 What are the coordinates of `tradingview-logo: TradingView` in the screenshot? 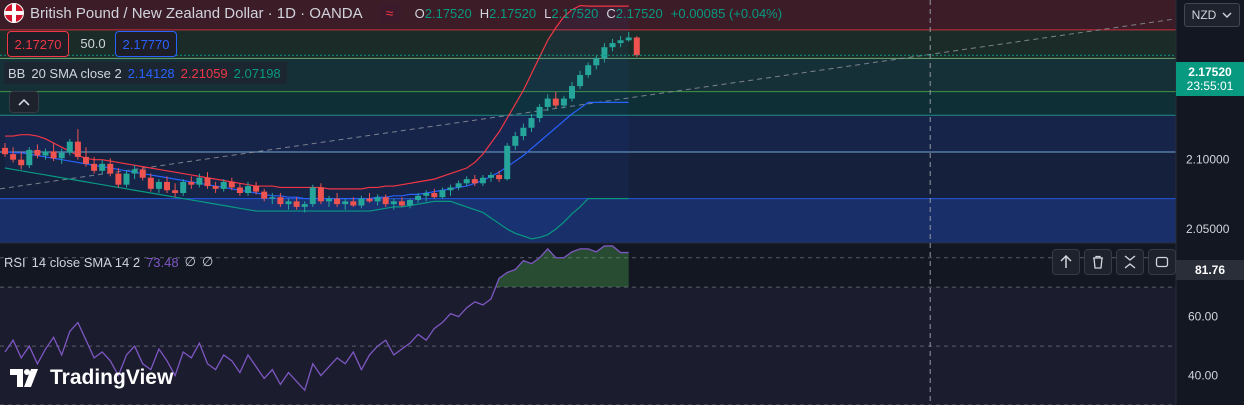 It's located at (91, 378).